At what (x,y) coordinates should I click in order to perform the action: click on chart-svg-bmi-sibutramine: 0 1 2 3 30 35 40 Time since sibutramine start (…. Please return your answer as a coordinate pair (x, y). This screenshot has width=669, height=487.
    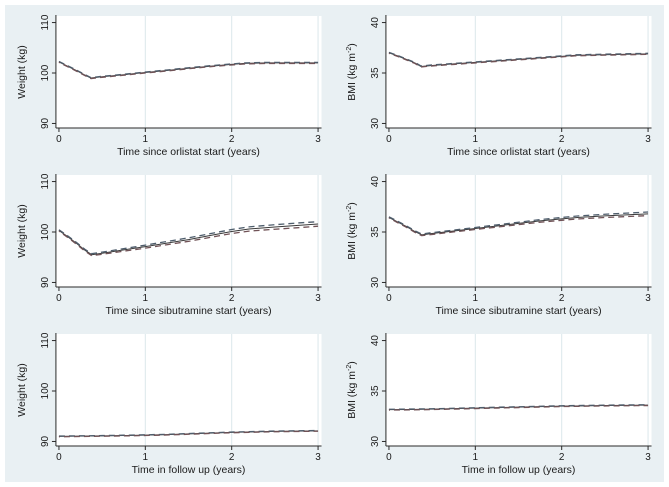
    Looking at the image, I should click on (498, 245).